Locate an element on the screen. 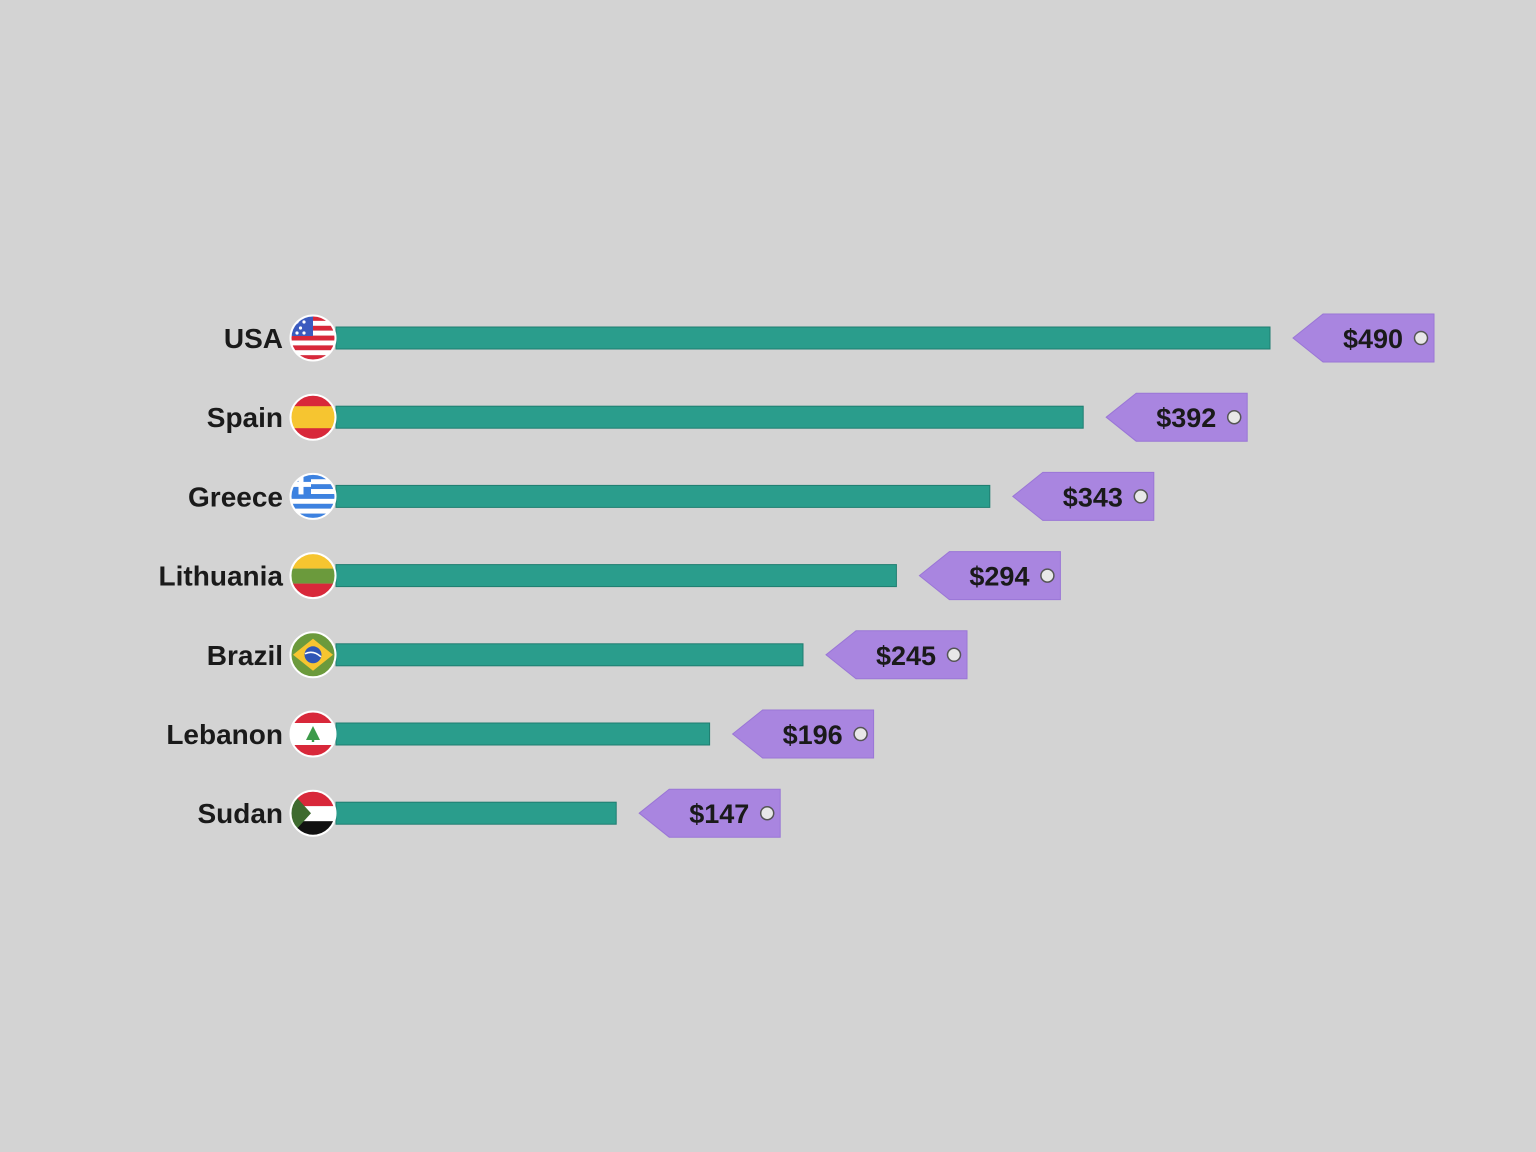  value-label: $196 is located at coordinates (813, 735).